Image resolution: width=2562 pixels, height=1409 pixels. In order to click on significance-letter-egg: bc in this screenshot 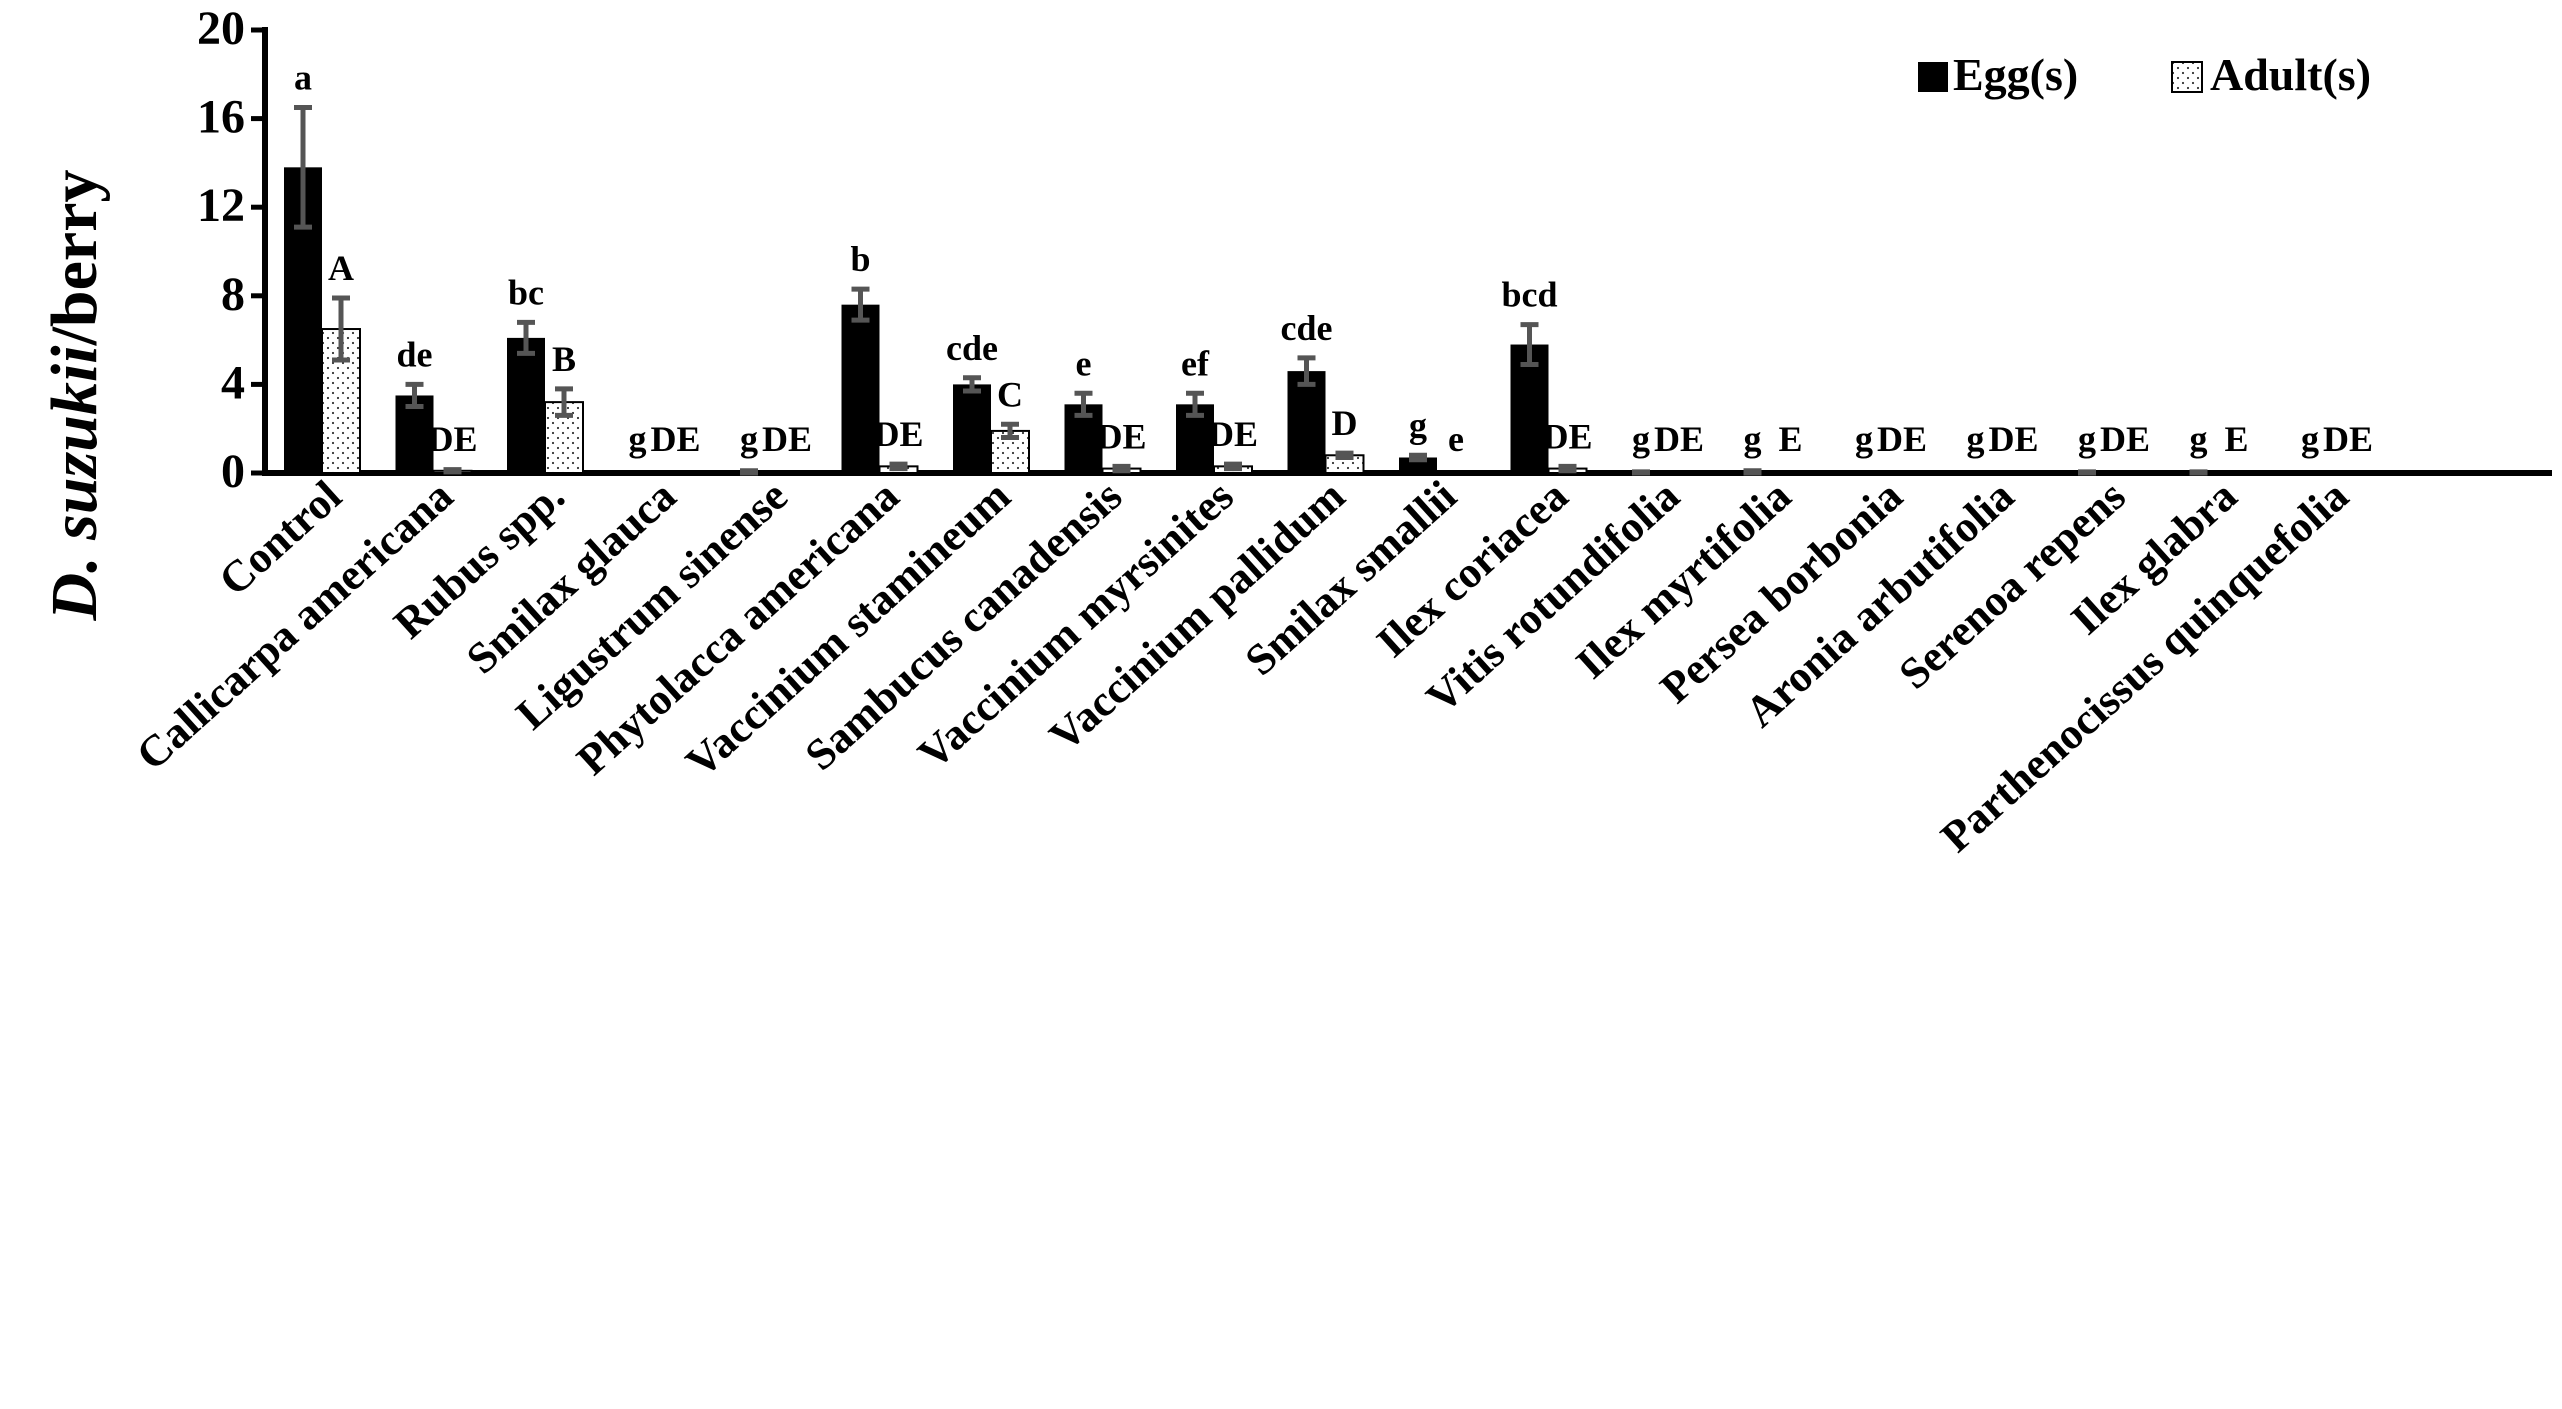, I will do `click(526, 292)`.